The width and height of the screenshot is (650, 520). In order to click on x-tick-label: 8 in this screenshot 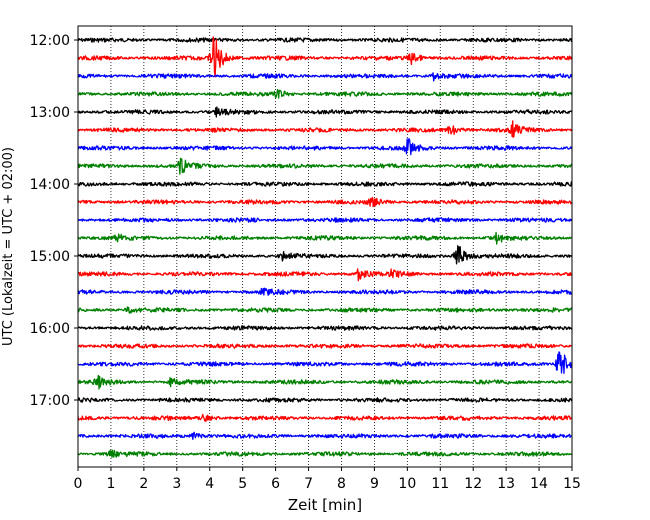, I will do `click(341, 484)`.